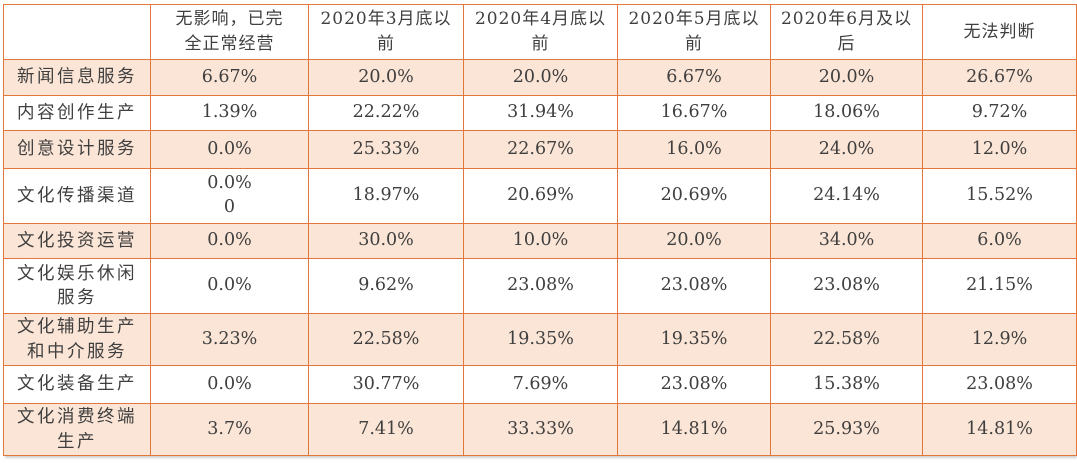 The height and width of the screenshot is (476, 1077). Describe the element at coordinates (77, 339) in the screenshot. I see `row-label: 文化辅助生产 和中介服务` at that location.